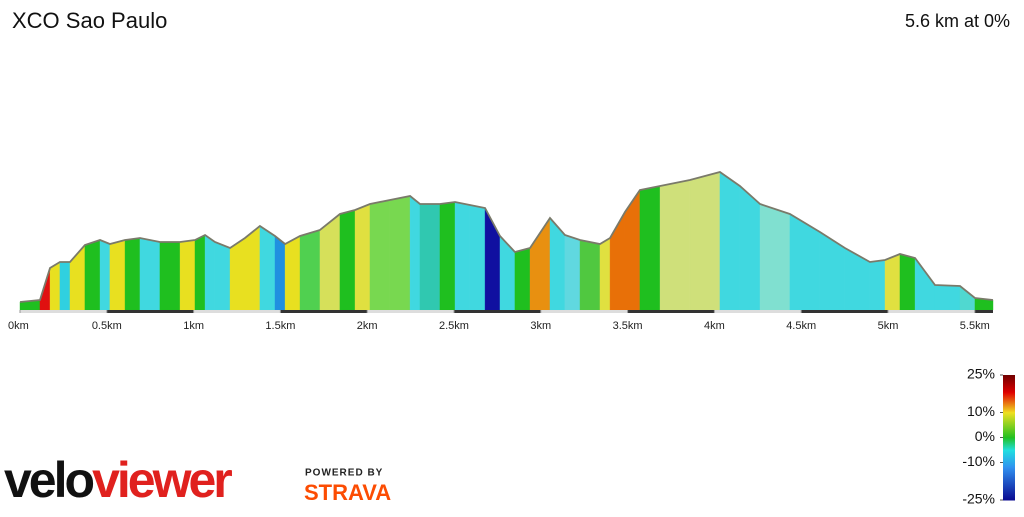 This screenshot has height=517, width=1024. I want to click on chart-subtitle: 5.6 km at 0%, so click(957, 21).